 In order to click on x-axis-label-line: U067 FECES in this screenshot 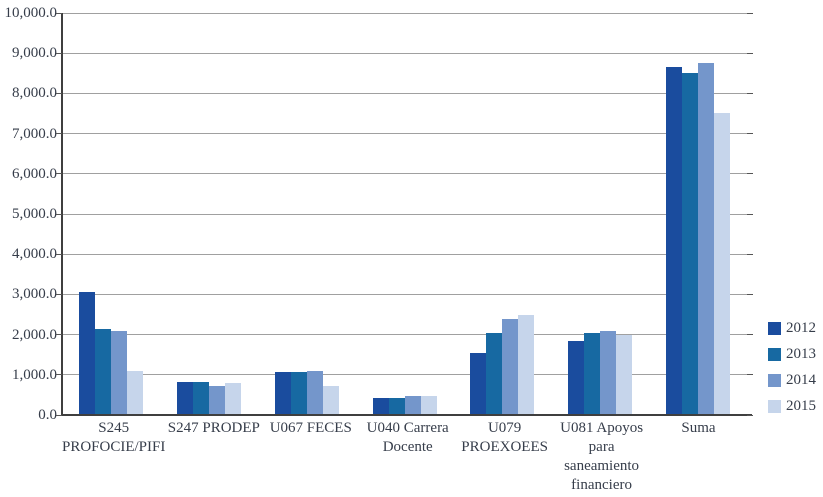, I will do `click(310, 428)`.